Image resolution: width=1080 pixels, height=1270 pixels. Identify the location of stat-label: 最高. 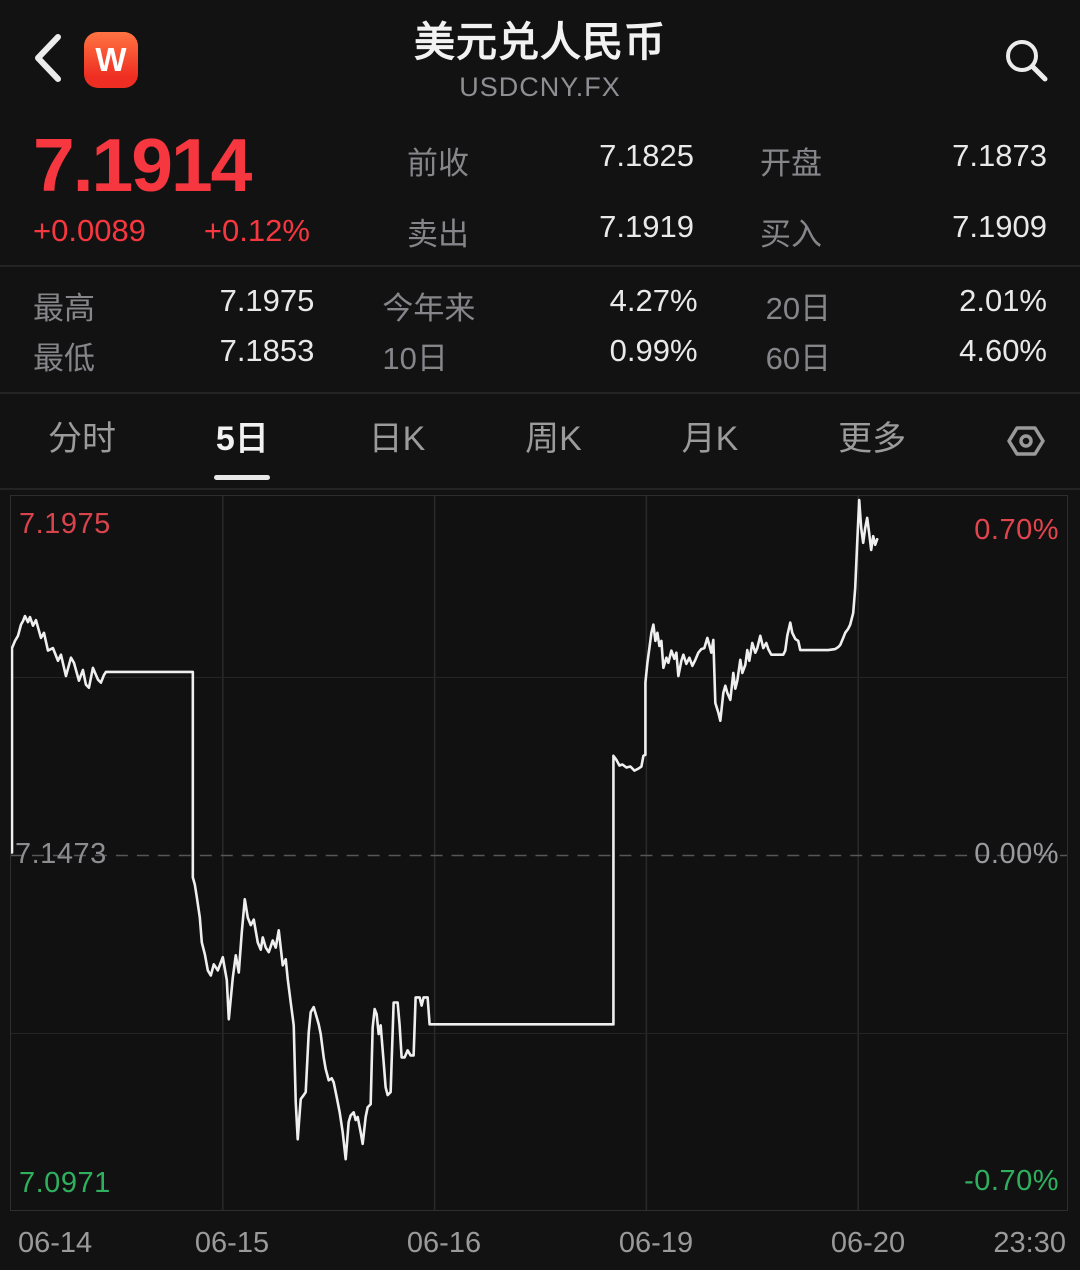
(64, 309).